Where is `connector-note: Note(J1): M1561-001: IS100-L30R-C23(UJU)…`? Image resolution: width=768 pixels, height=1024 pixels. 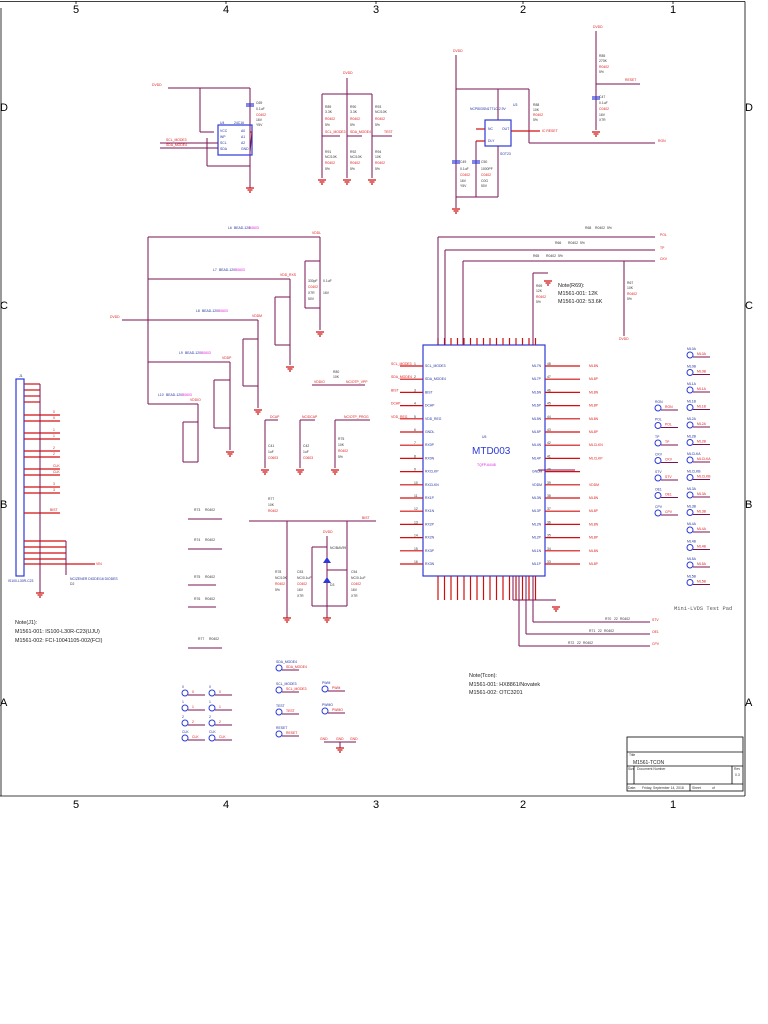 connector-note: Note(J1): M1561-001: IS100-L30R-C23(UJU)… is located at coordinates (59, 632).